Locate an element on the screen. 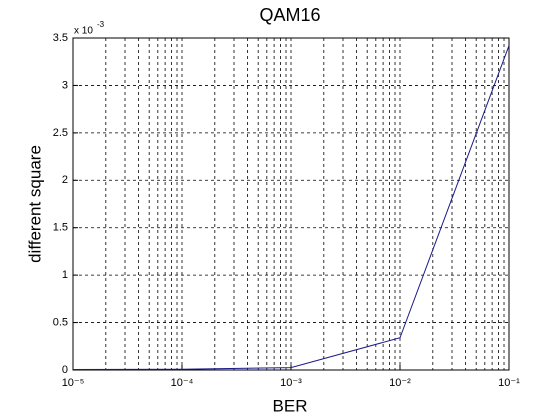  y-multiplier: x 10 is located at coordinates (83, 31).